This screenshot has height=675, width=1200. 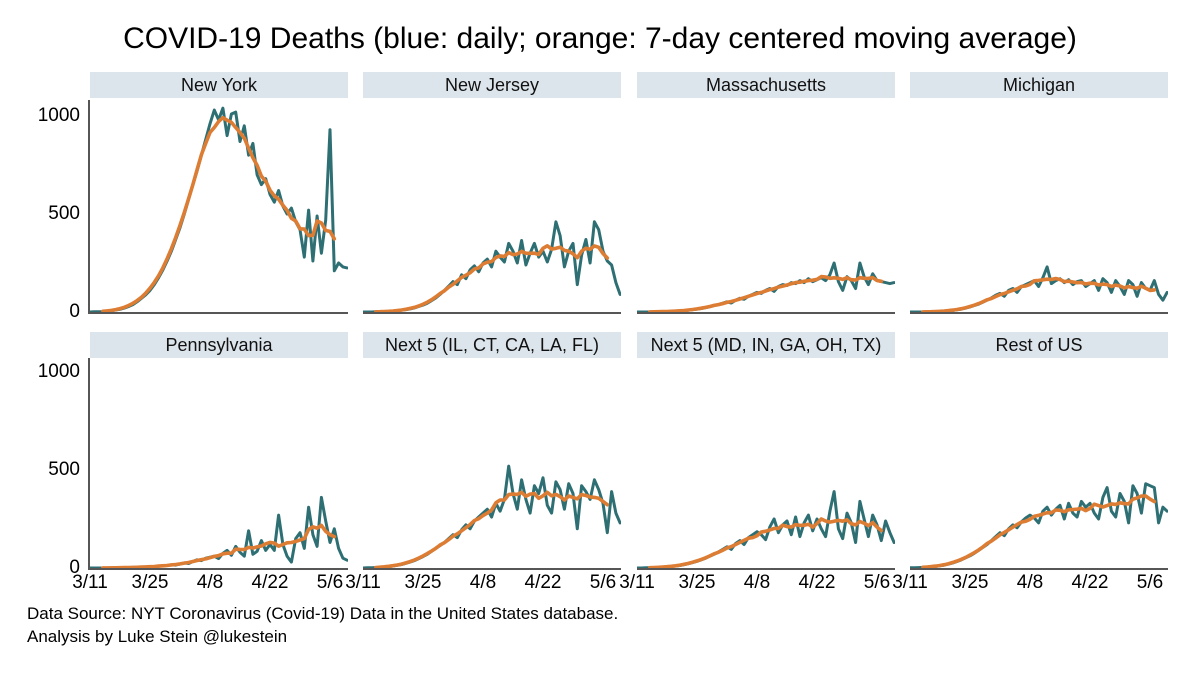 I want to click on panel-title: Pennsylvania, so click(x=219, y=345).